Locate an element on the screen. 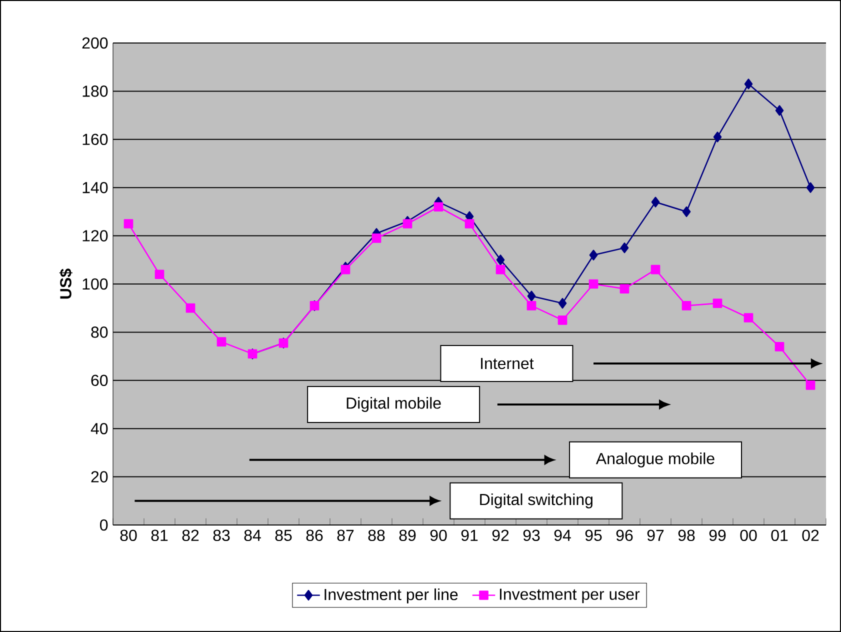 This screenshot has height=632, width=841. legend-label: Investment per line is located at coordinates (391, 596).